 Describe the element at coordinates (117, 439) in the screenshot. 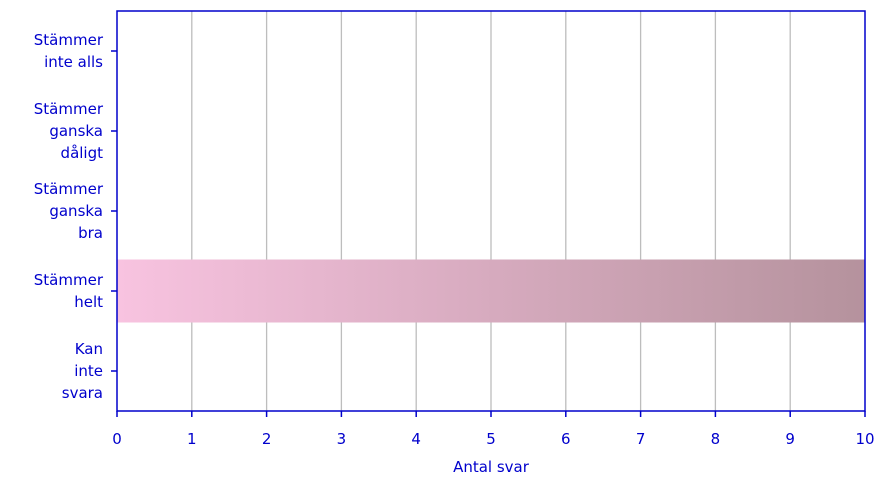

I see `x-tick-label-0: 0` at that location.